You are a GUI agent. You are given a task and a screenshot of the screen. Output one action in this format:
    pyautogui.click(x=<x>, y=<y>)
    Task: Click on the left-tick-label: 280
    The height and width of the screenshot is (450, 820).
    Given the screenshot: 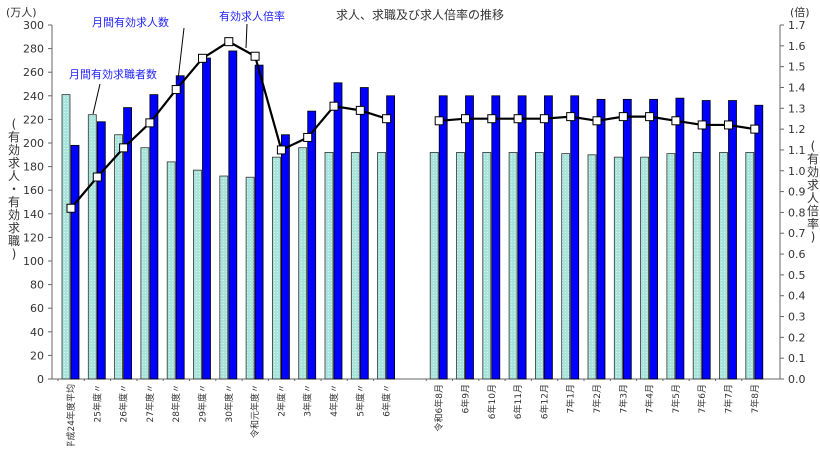 What is the action you would take?
    pyautogui.click(x=33, y=49)
    